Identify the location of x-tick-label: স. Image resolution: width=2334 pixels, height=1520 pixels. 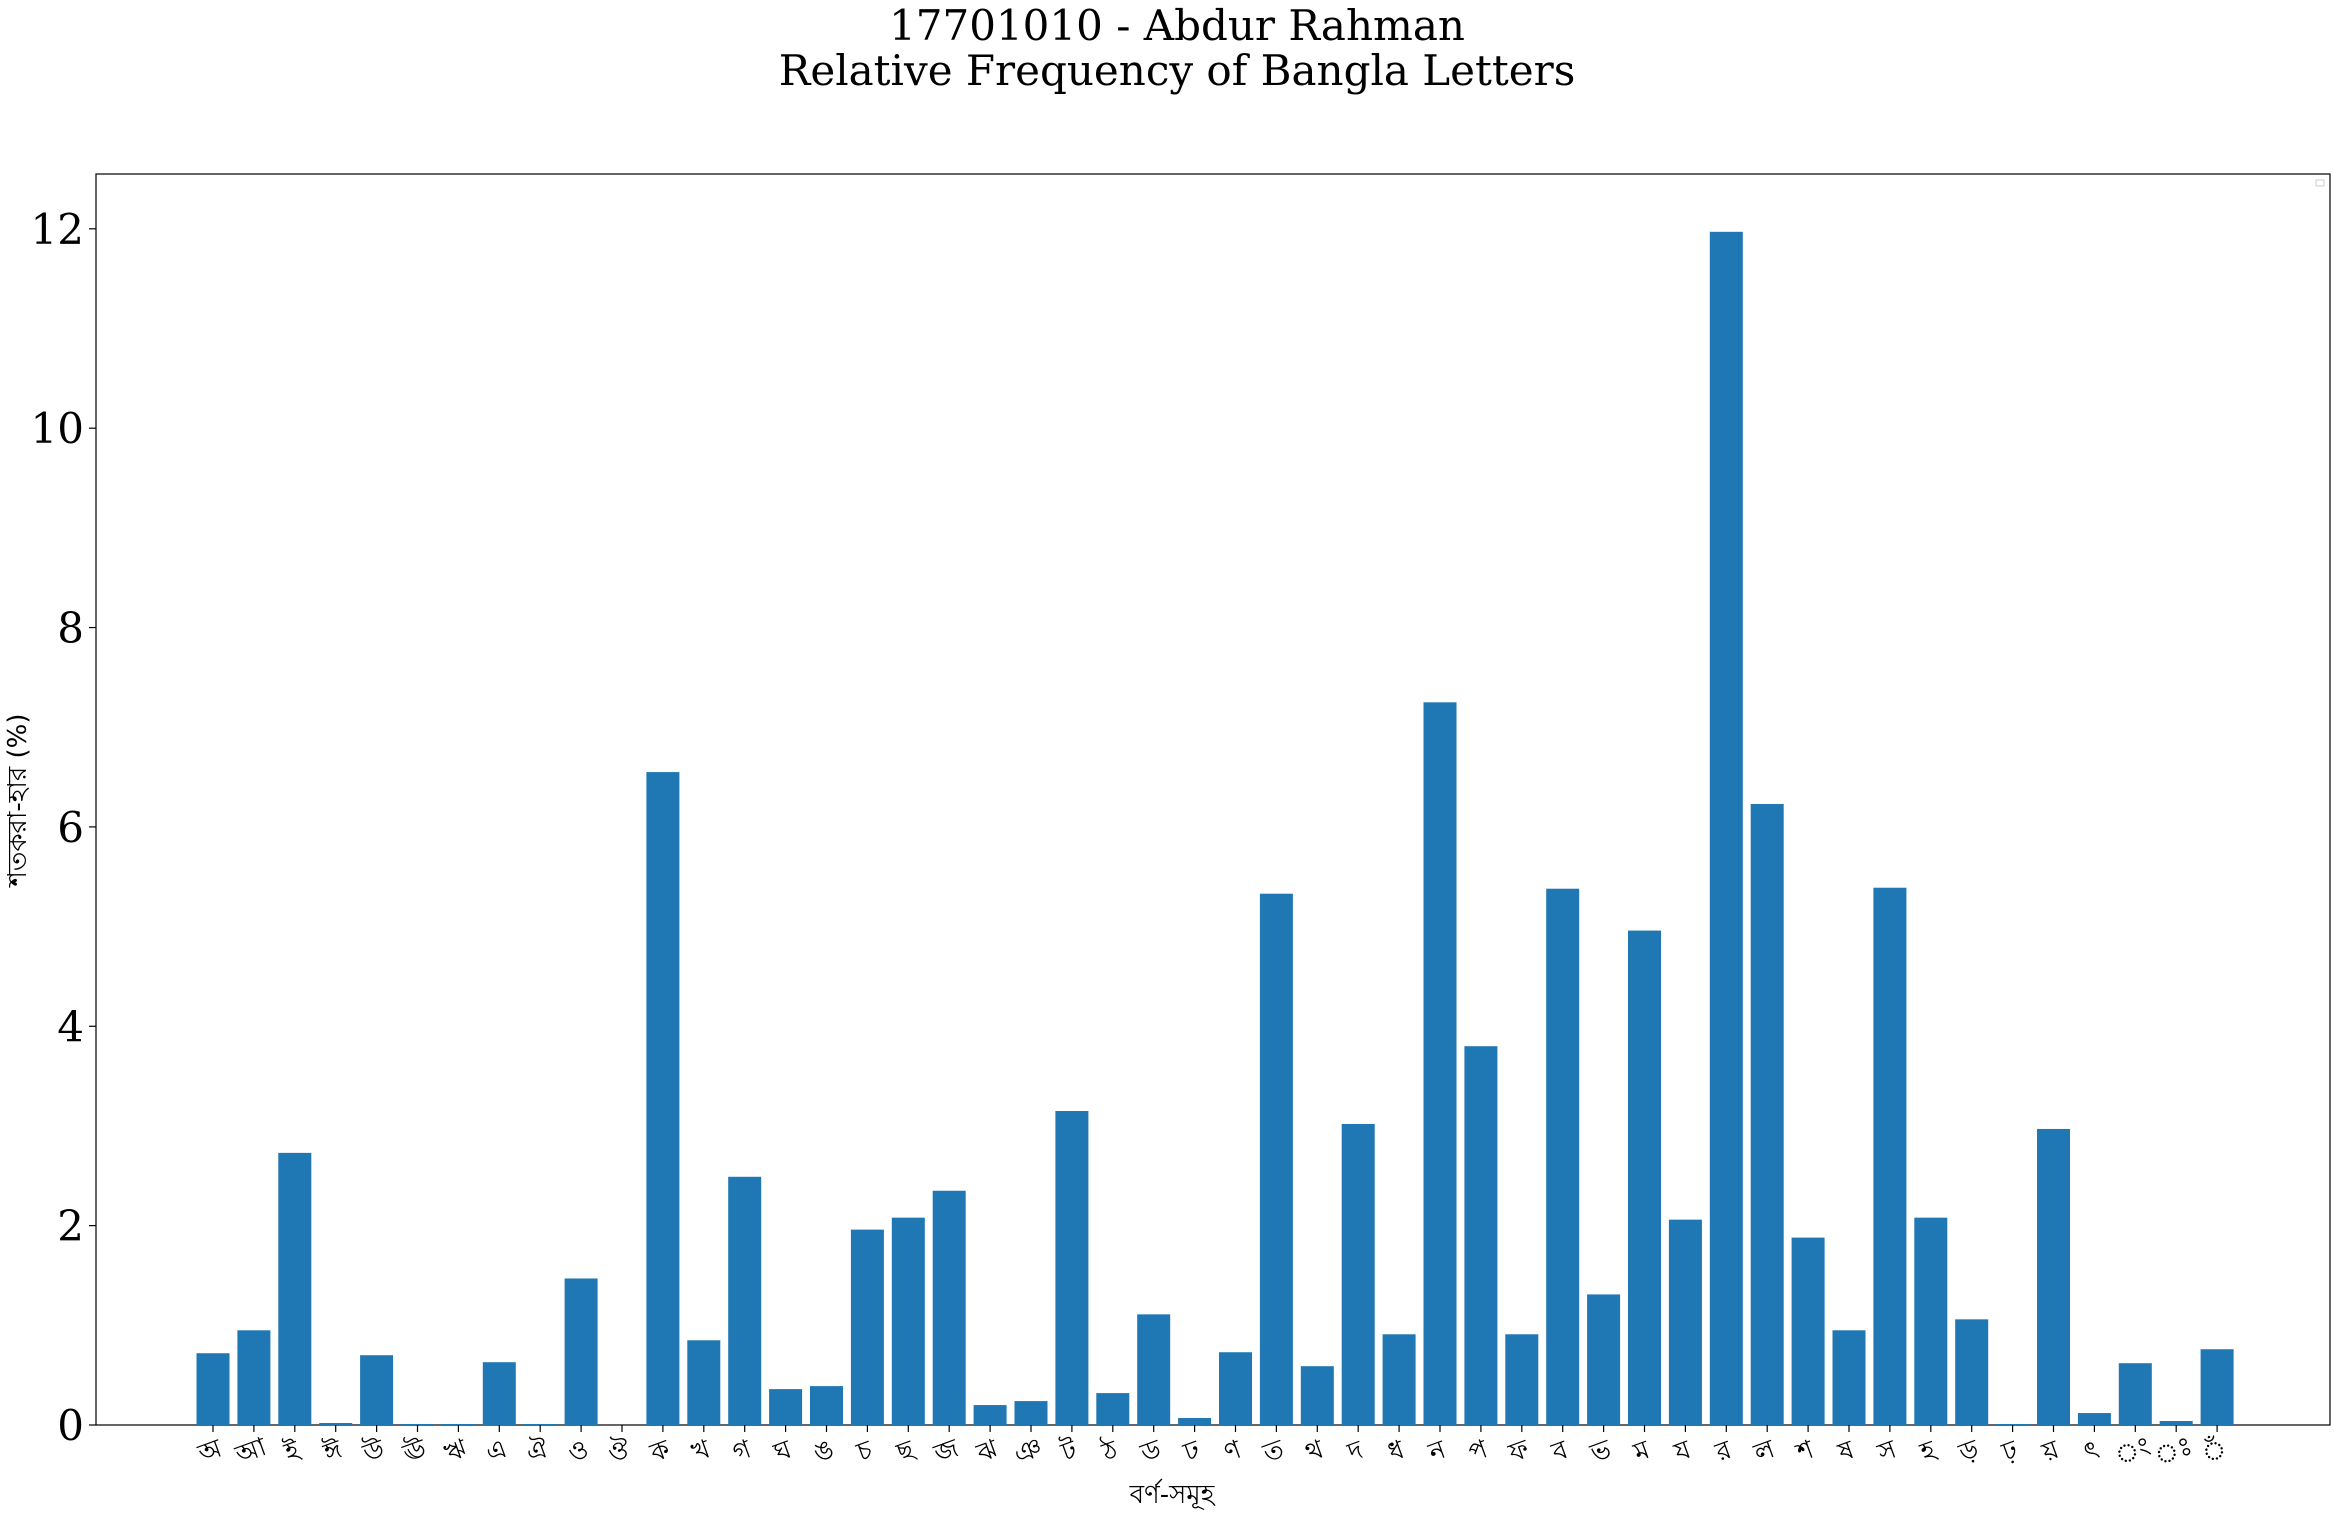
(1887, 1451).